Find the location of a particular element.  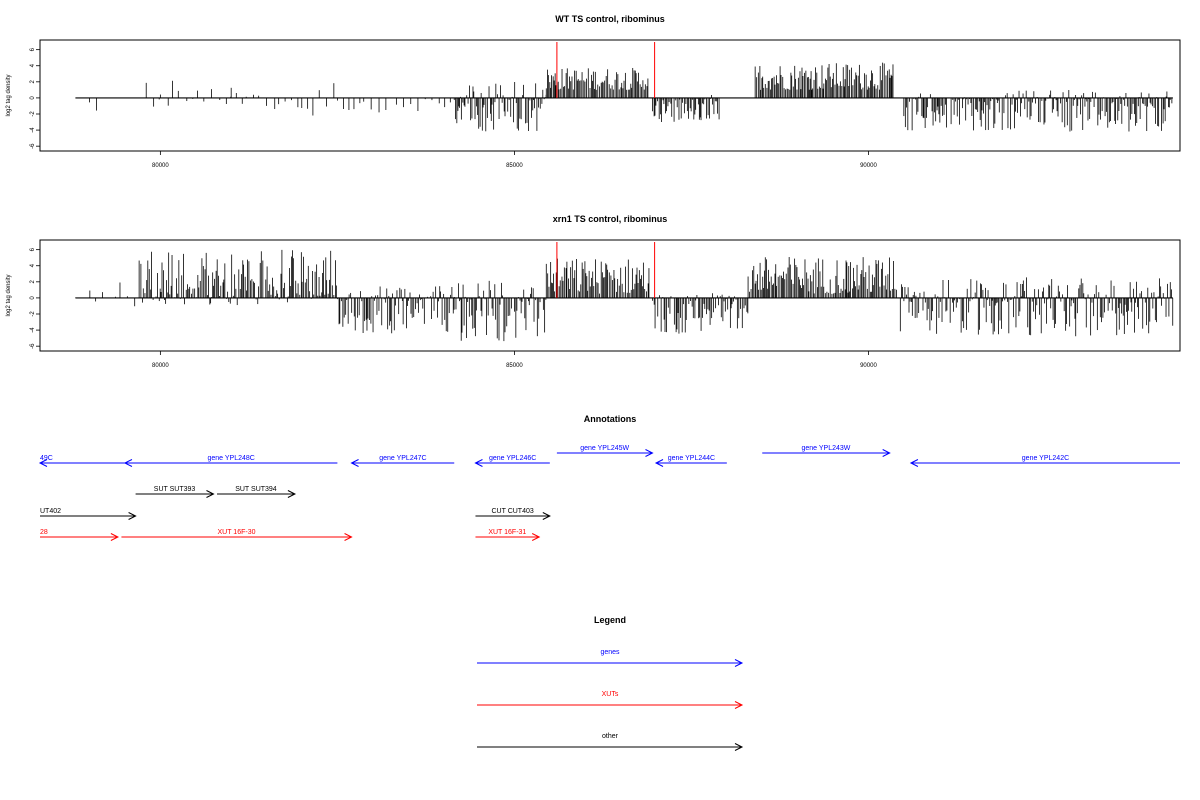

feature-arrow: CUT CUT403 is located at coordinates (513, 514).